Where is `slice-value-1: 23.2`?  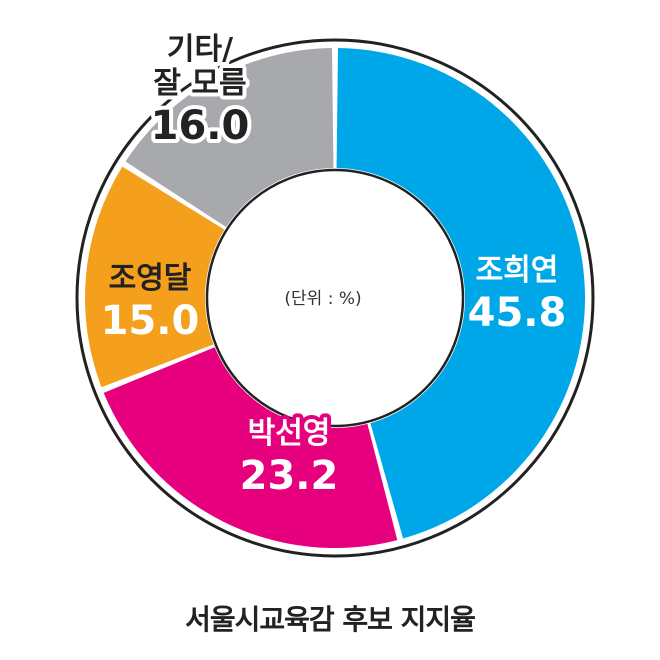 slice-value-1: 23.2 is located at coordinates (289, 476).